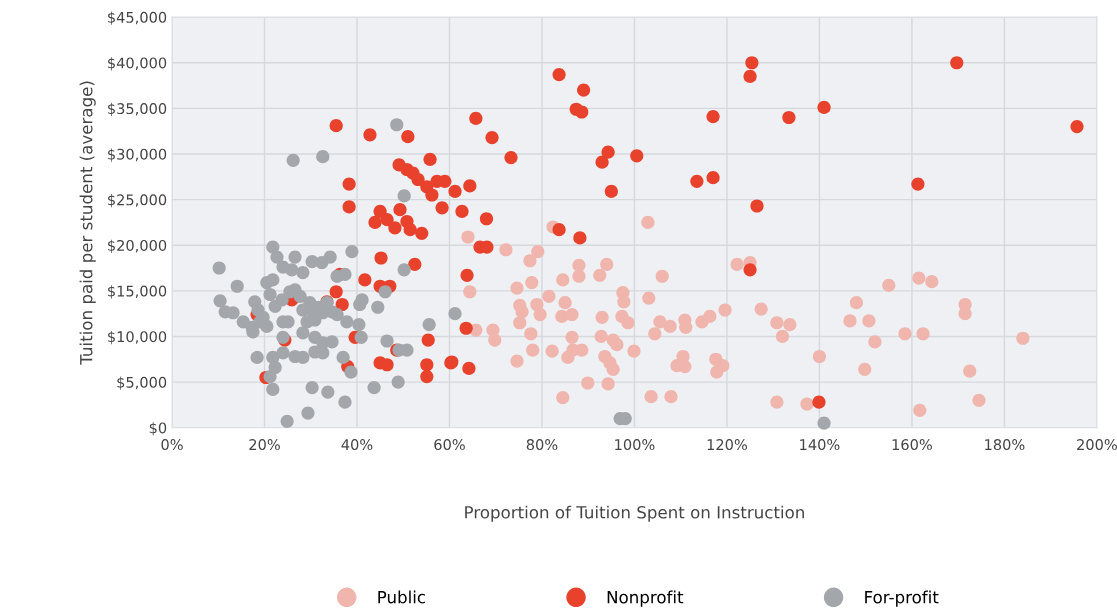 The image size is (1117, 611). What do you see at coordinates (137, 246) in the screenshot?
I see `y-tick-label: $20,000` at bounding box center [137, 246].